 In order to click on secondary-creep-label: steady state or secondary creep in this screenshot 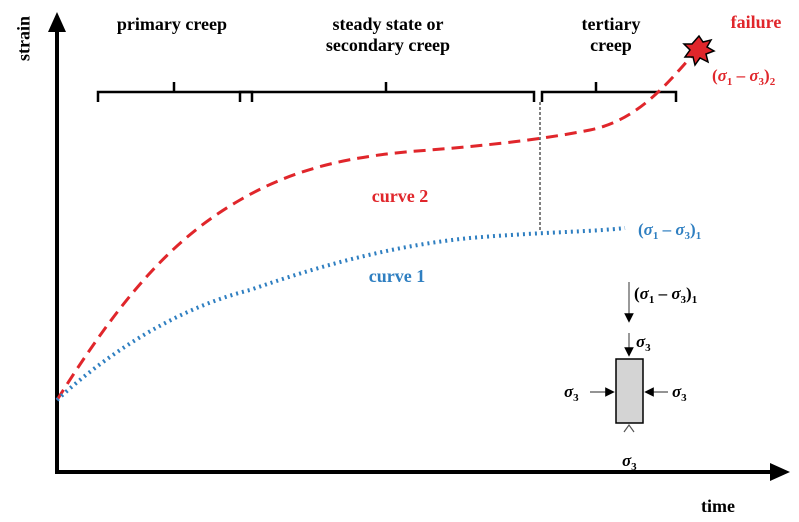, I will do `click(388, 34)`.